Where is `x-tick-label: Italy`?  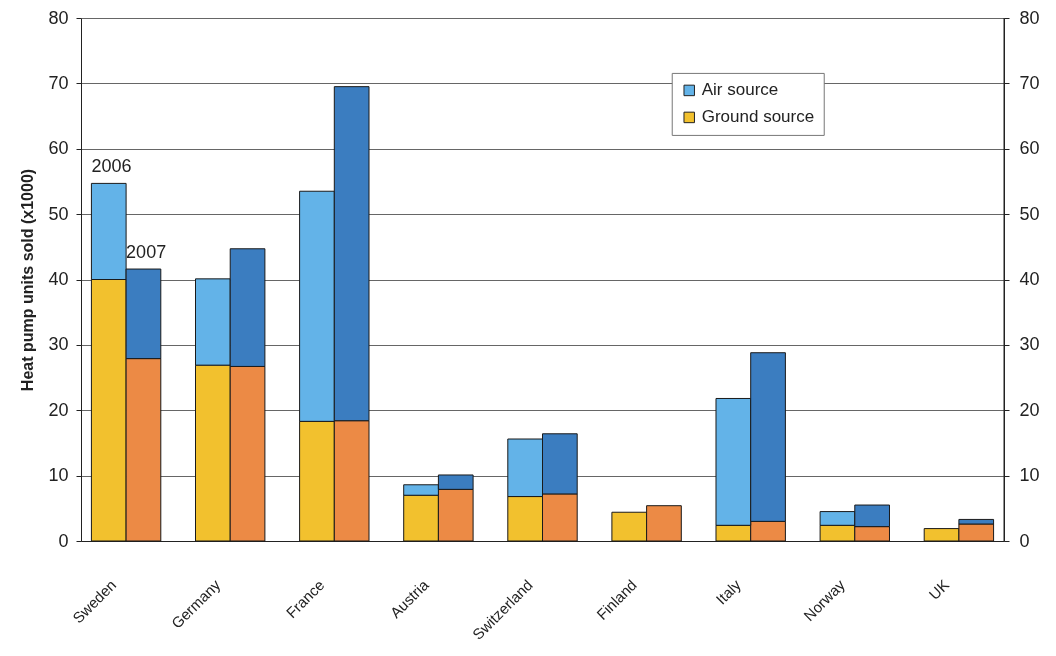
x-tick-label: Italy is located at coordinates (728, 591).